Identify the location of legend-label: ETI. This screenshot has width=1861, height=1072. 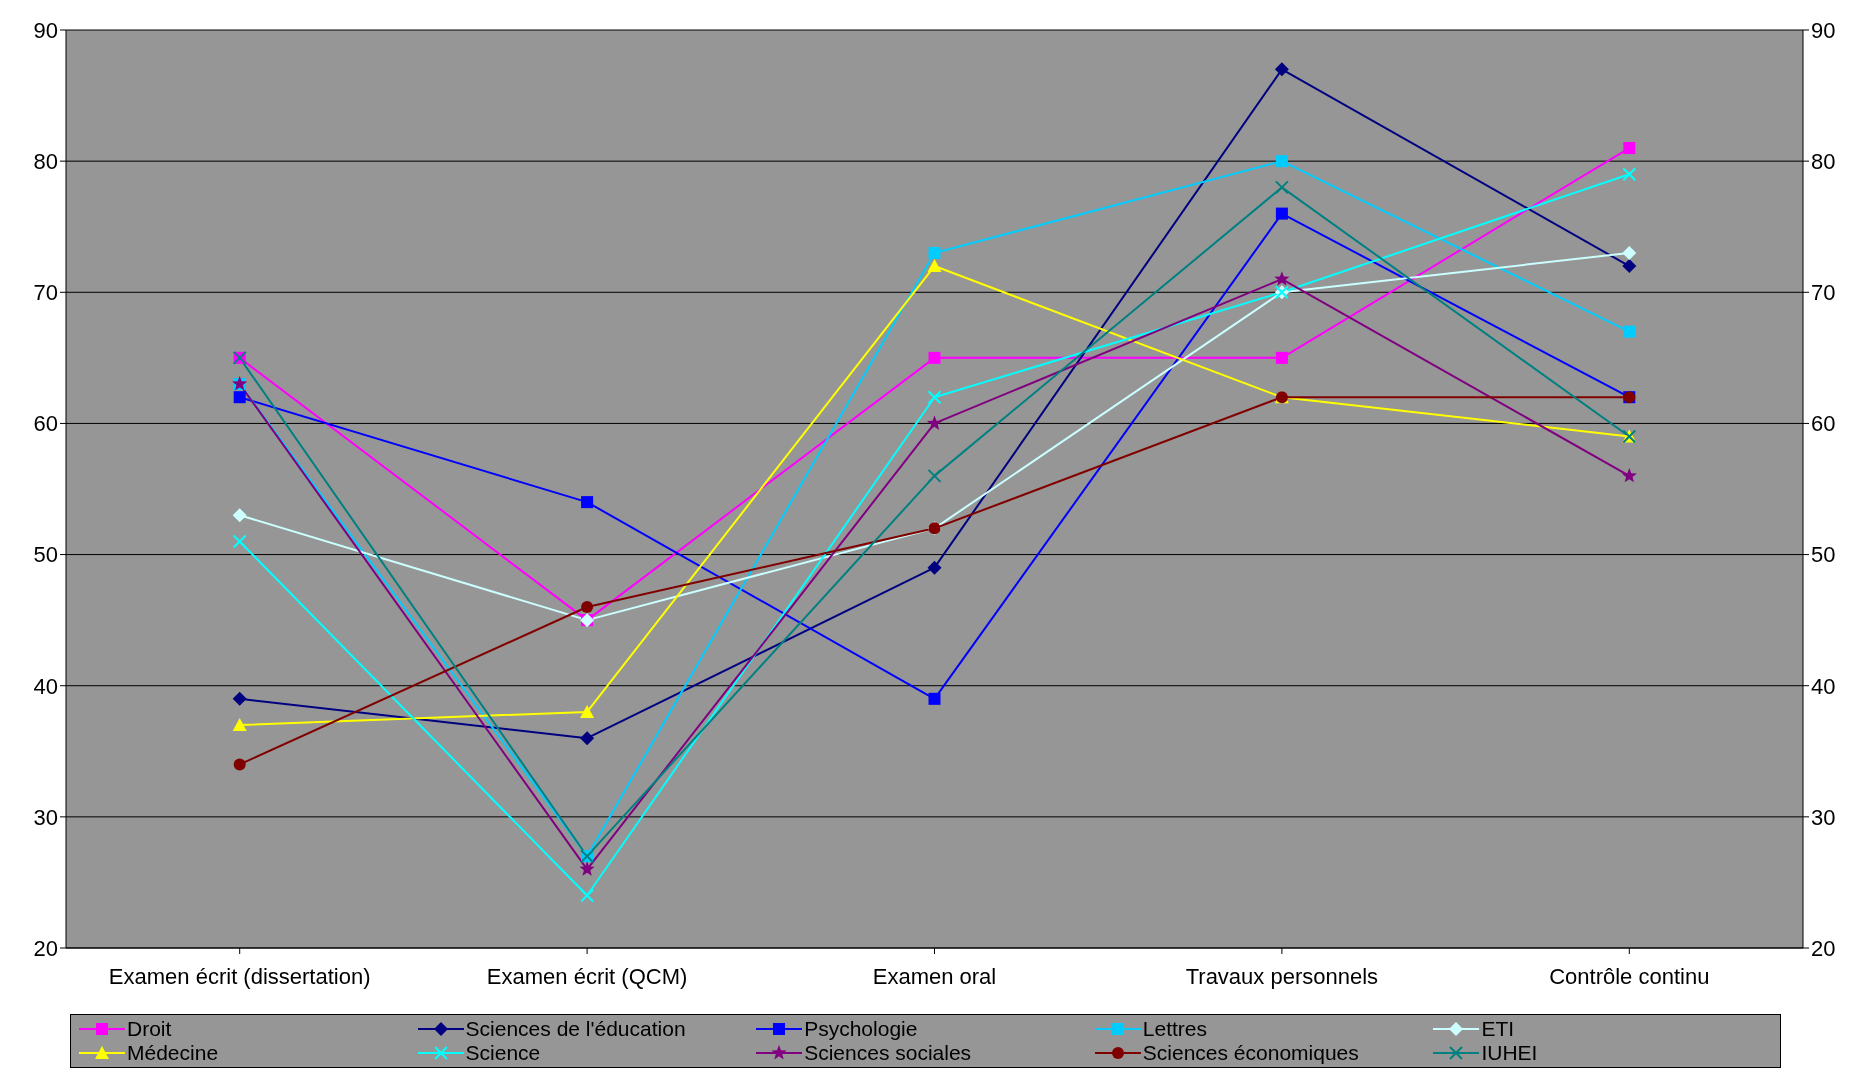
(1498, 1029).